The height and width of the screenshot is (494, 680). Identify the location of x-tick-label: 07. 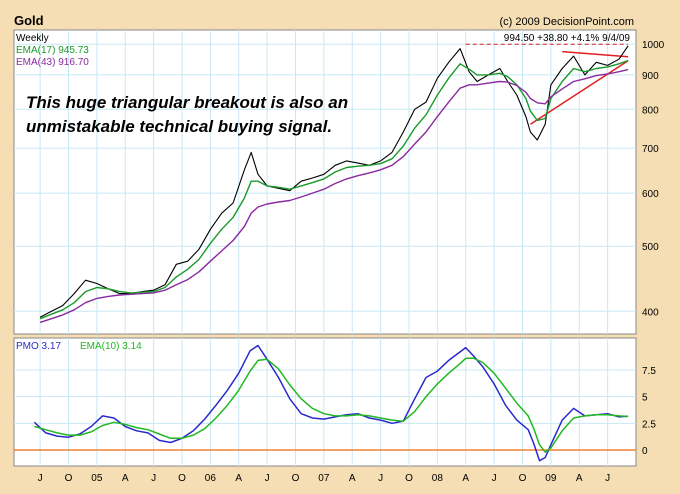
(324, 478).